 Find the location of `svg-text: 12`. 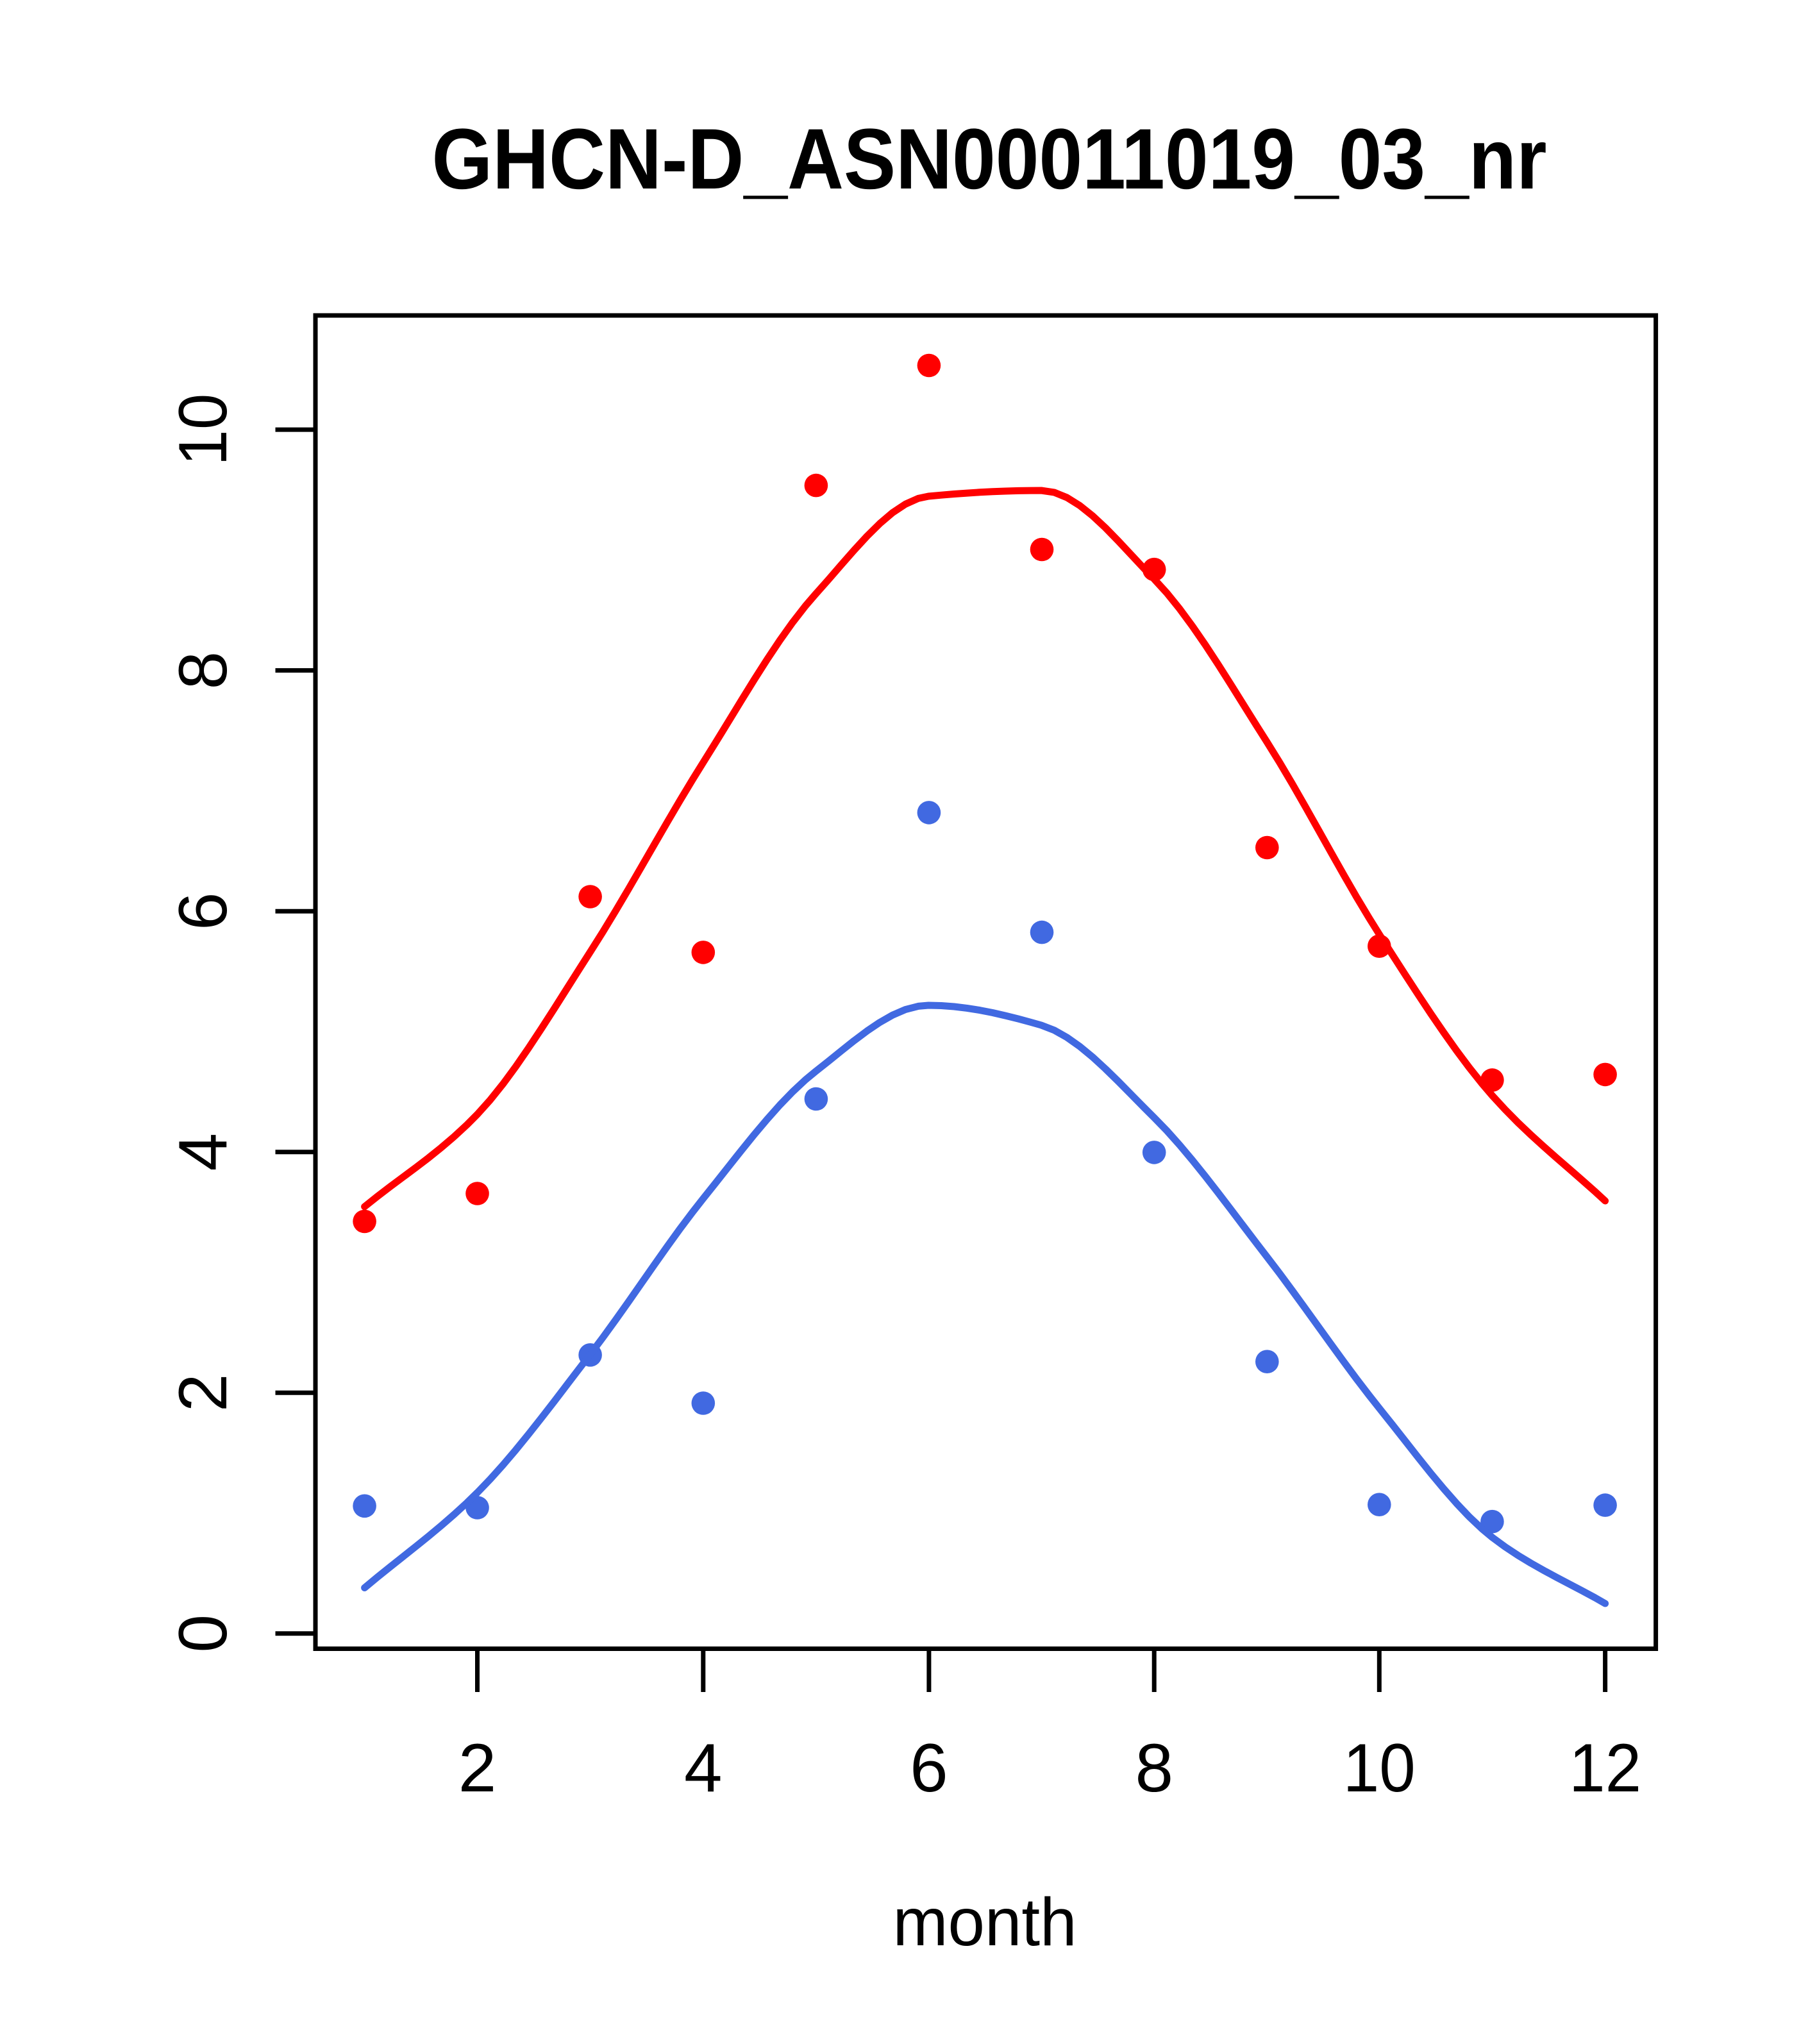

svg-text: 12 is located at coordinates (1605, 1767).